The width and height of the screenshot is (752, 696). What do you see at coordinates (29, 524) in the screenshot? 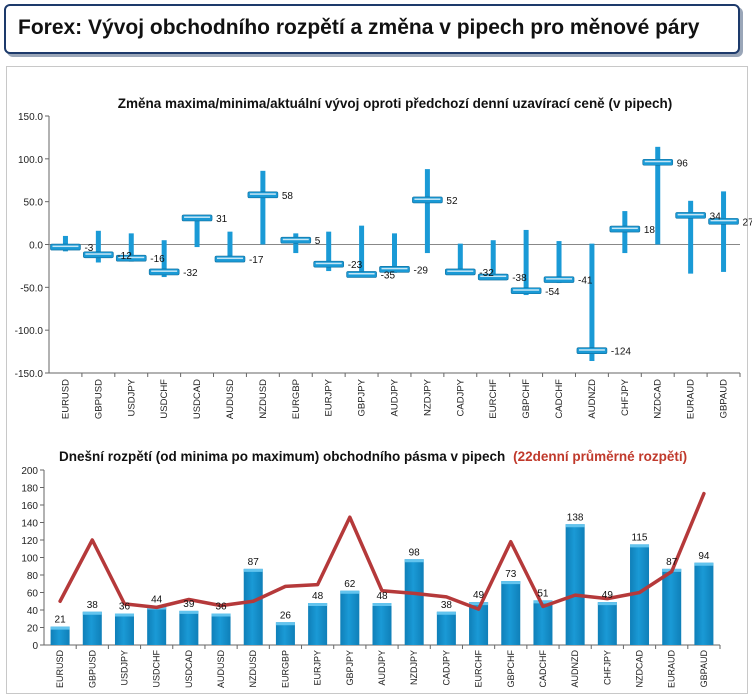
I see `y-tick-label: 140` at bounding box center [29, 524].